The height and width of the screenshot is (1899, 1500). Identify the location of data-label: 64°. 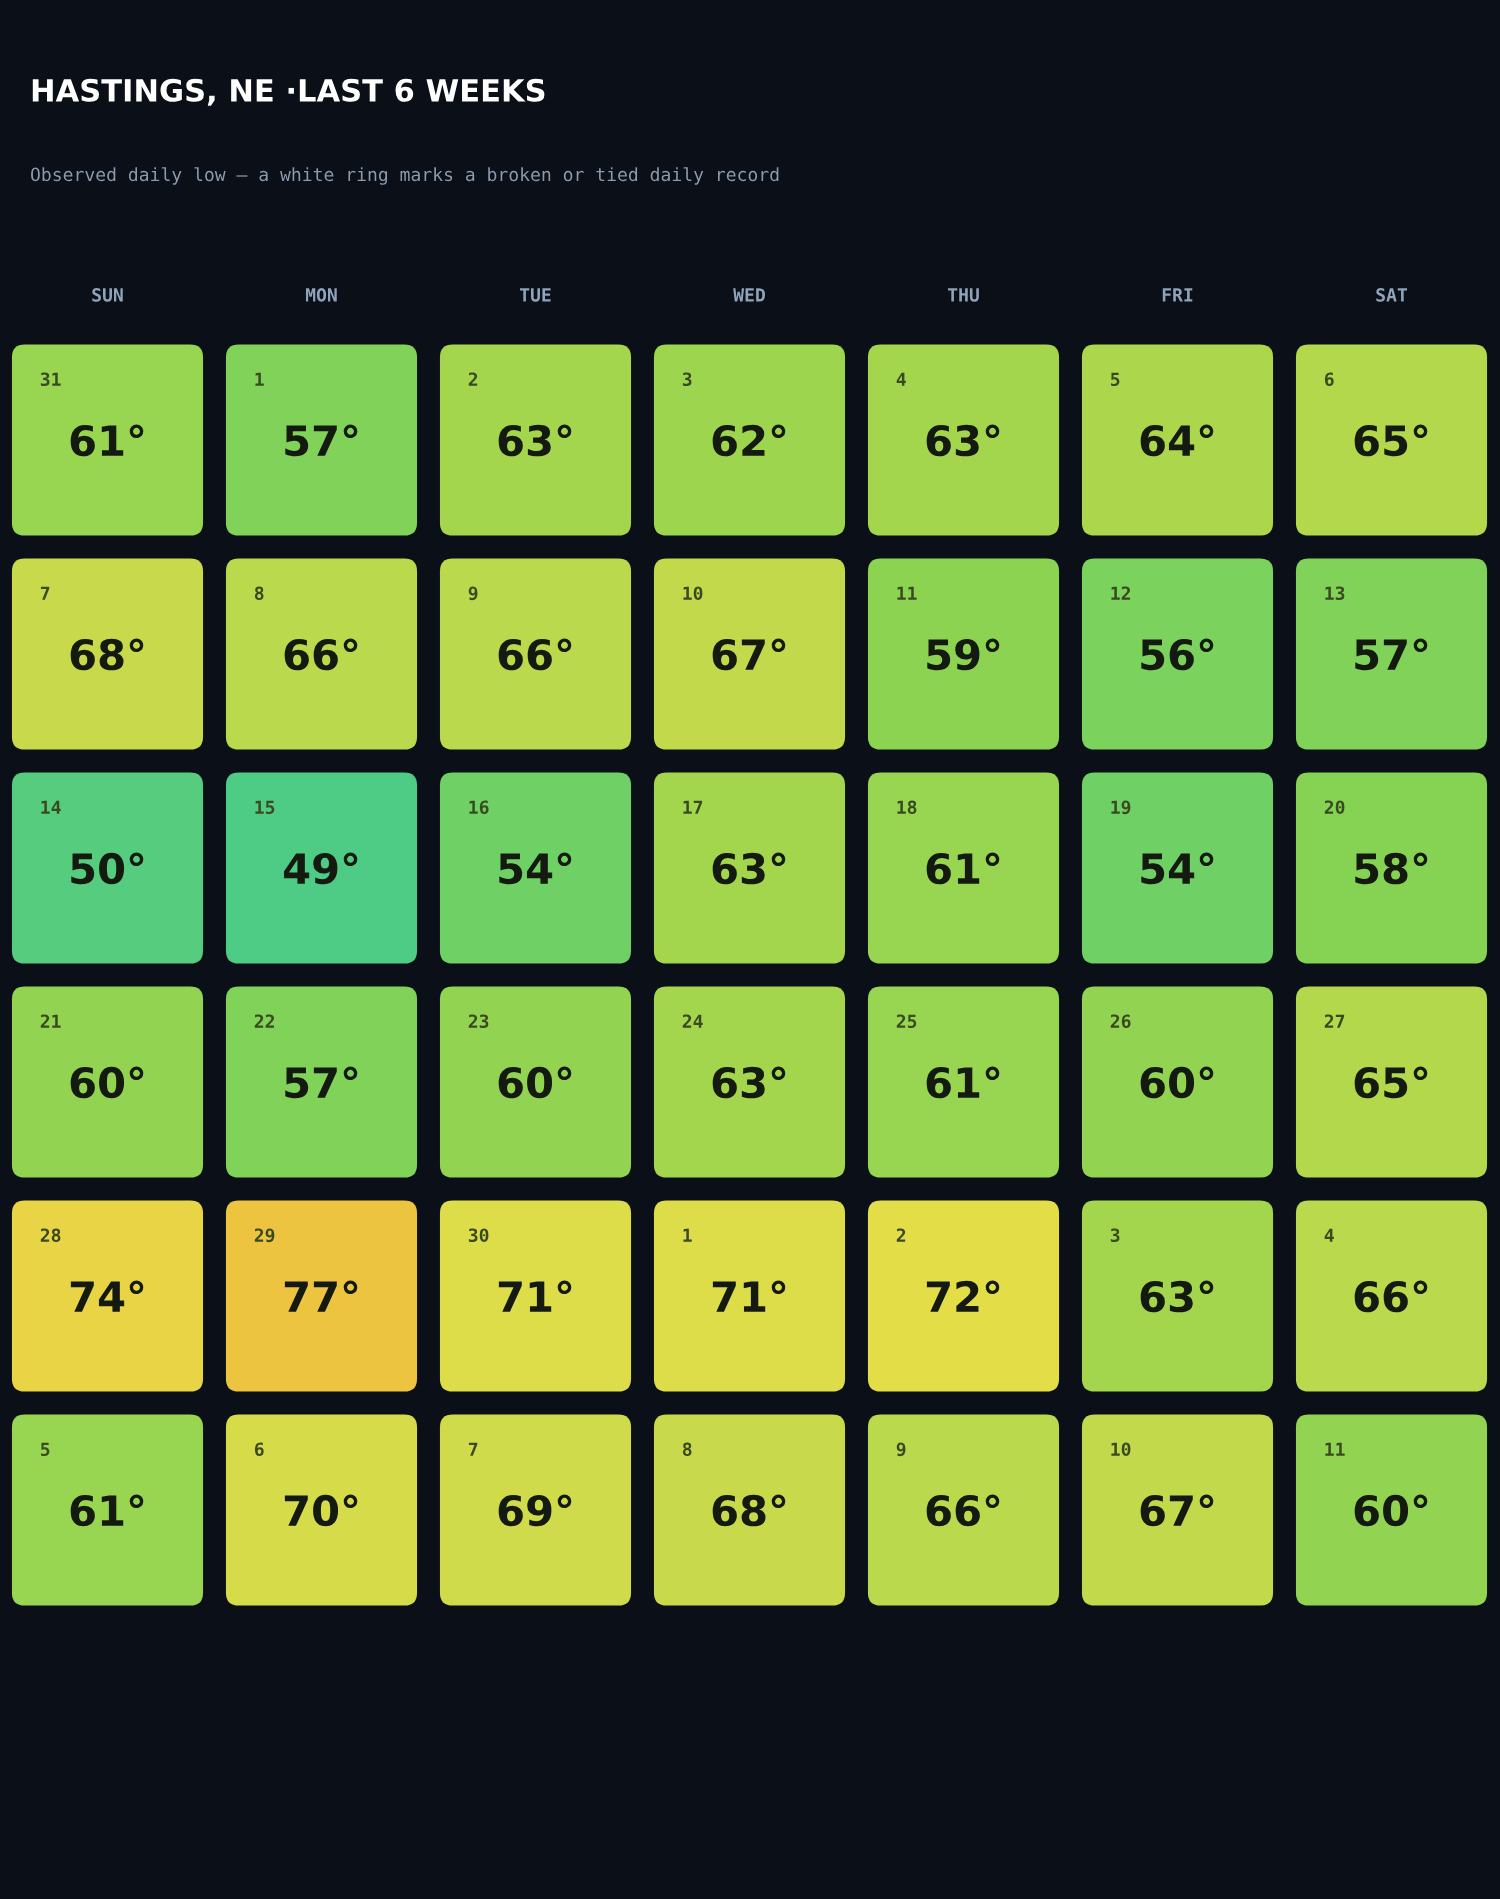
(1177, 440).